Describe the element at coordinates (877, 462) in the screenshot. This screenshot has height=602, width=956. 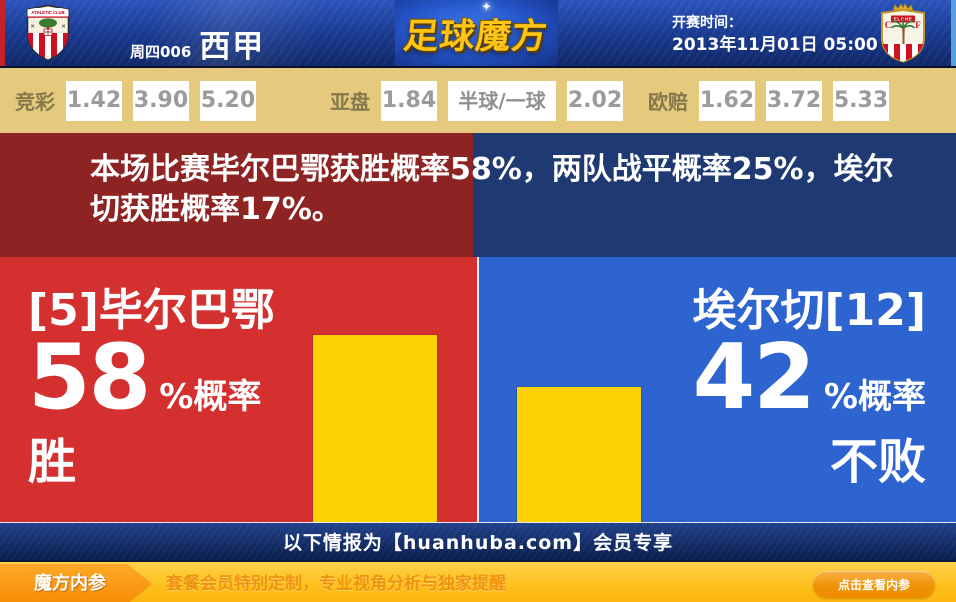
I see `away-outcome: 不败` at that location.